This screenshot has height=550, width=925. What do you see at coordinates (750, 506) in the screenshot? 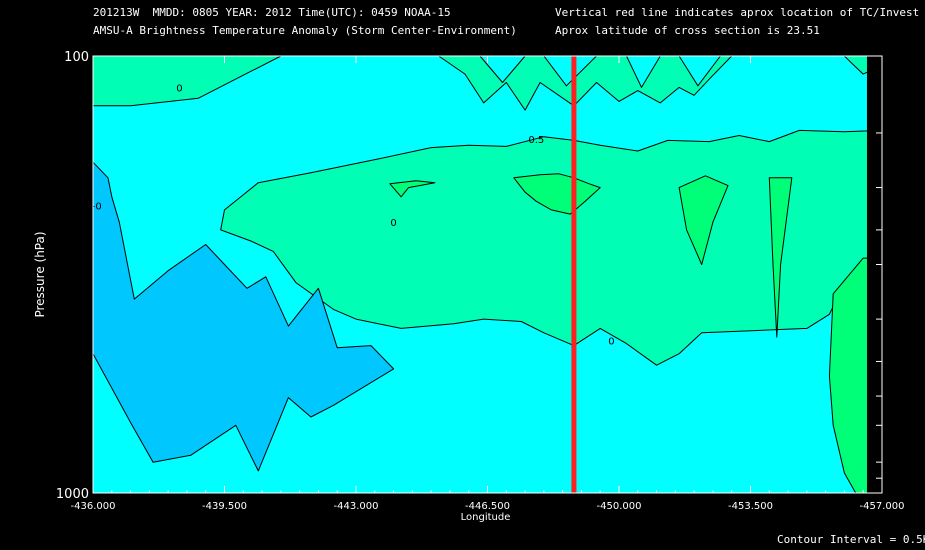
I see `x-tick-label: -453.500` at bounding box center [750, 506].